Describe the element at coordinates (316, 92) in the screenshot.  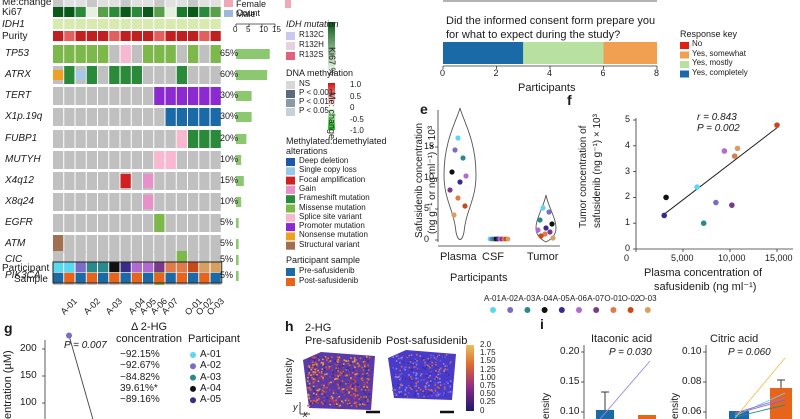
I see `dna-item-label: P < 0.001` at that location.